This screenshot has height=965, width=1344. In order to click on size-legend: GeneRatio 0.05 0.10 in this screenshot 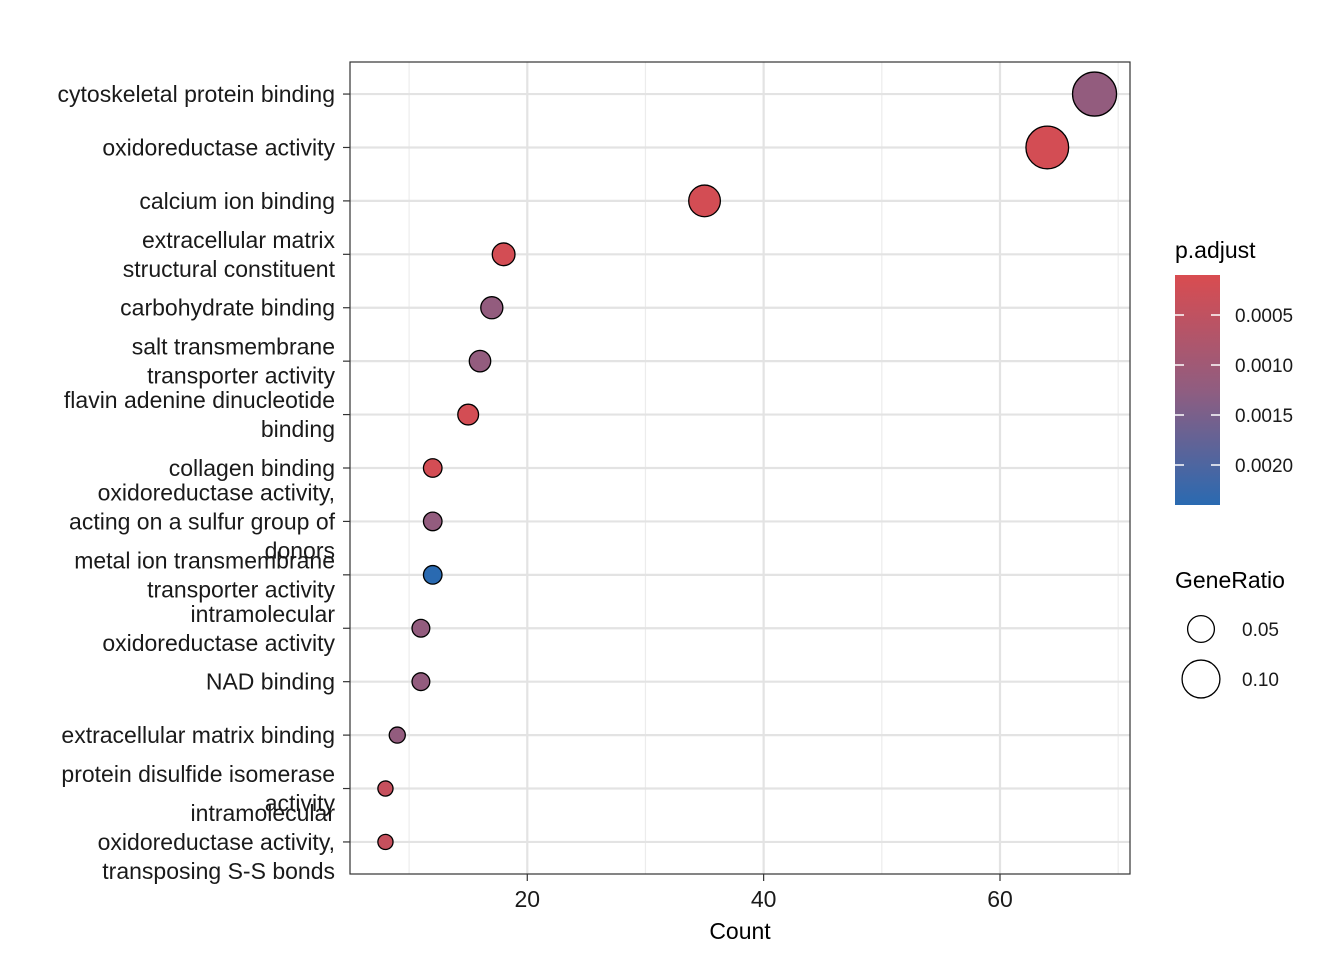, I will do `click(1230, 633)`.